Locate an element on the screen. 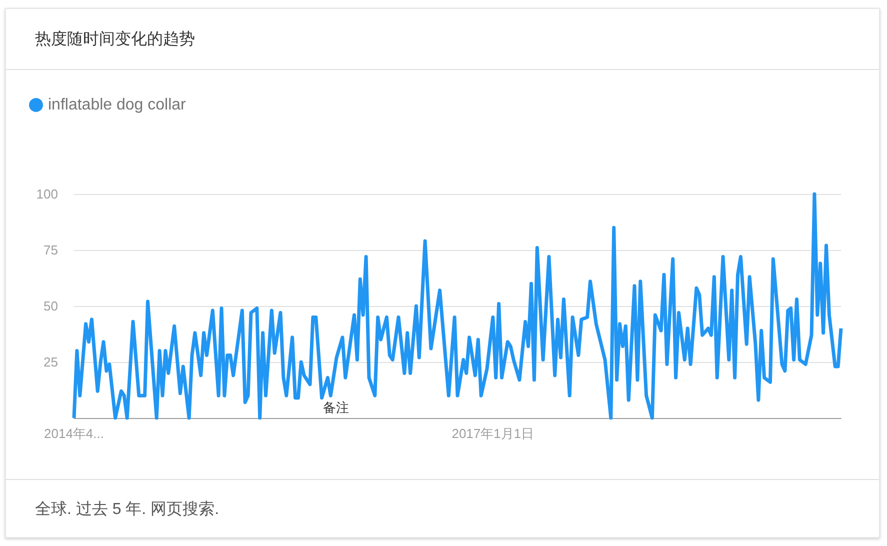 Image resolution: width=887 pixels, height=546 pixels. y-tick-label: 25 is located at coordinates (51, 362).